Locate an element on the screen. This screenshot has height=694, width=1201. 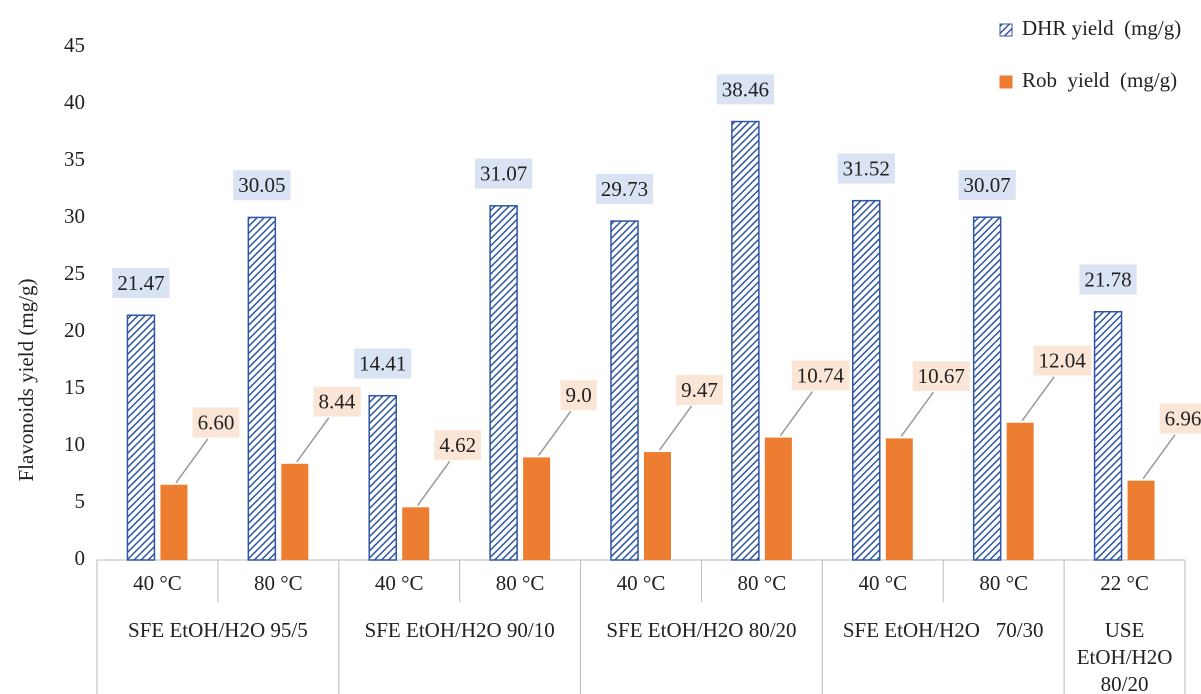
legend-label: Rob yield (mg/g) is located at coordinates (1099, 80).